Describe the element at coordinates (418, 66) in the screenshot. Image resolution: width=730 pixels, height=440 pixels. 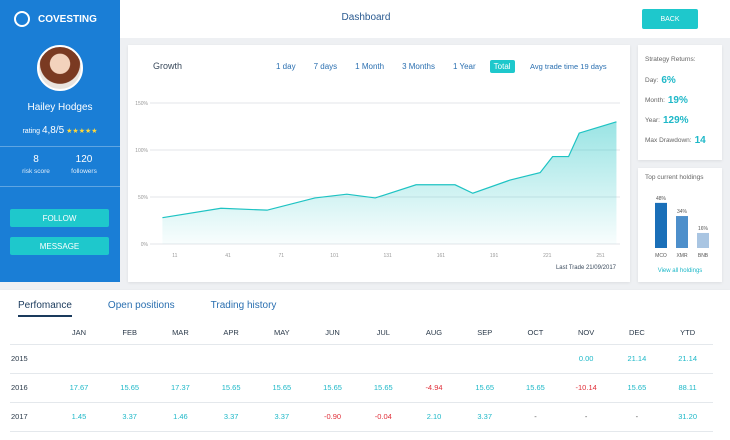
I see `range-tab: 3 Months` at that location.